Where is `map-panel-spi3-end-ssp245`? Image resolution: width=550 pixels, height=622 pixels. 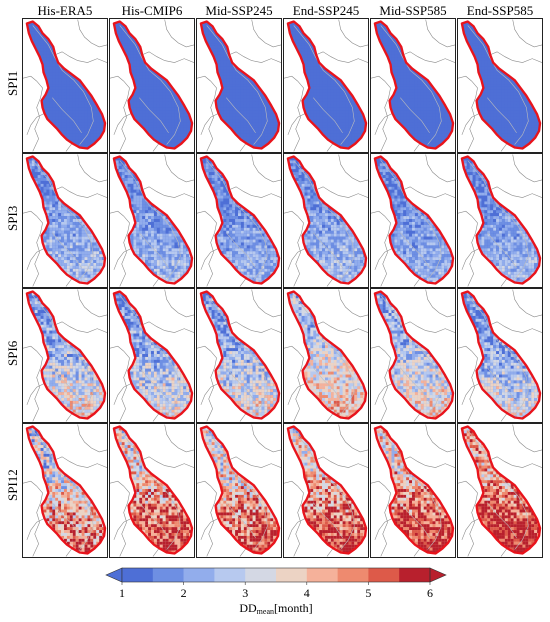 map-panel-spi3-end-ssp245 is located at coordinates (326, 220).